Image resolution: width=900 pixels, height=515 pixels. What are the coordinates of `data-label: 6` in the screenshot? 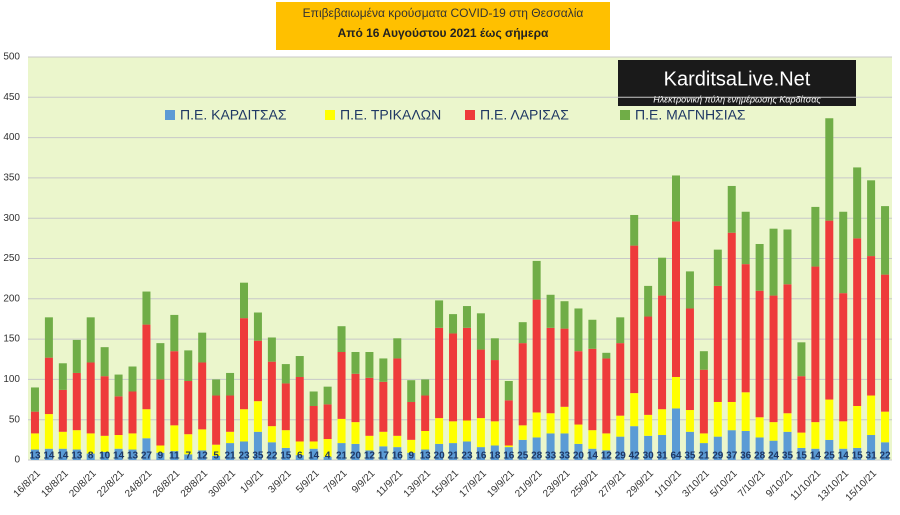 It's located at (300, 456).